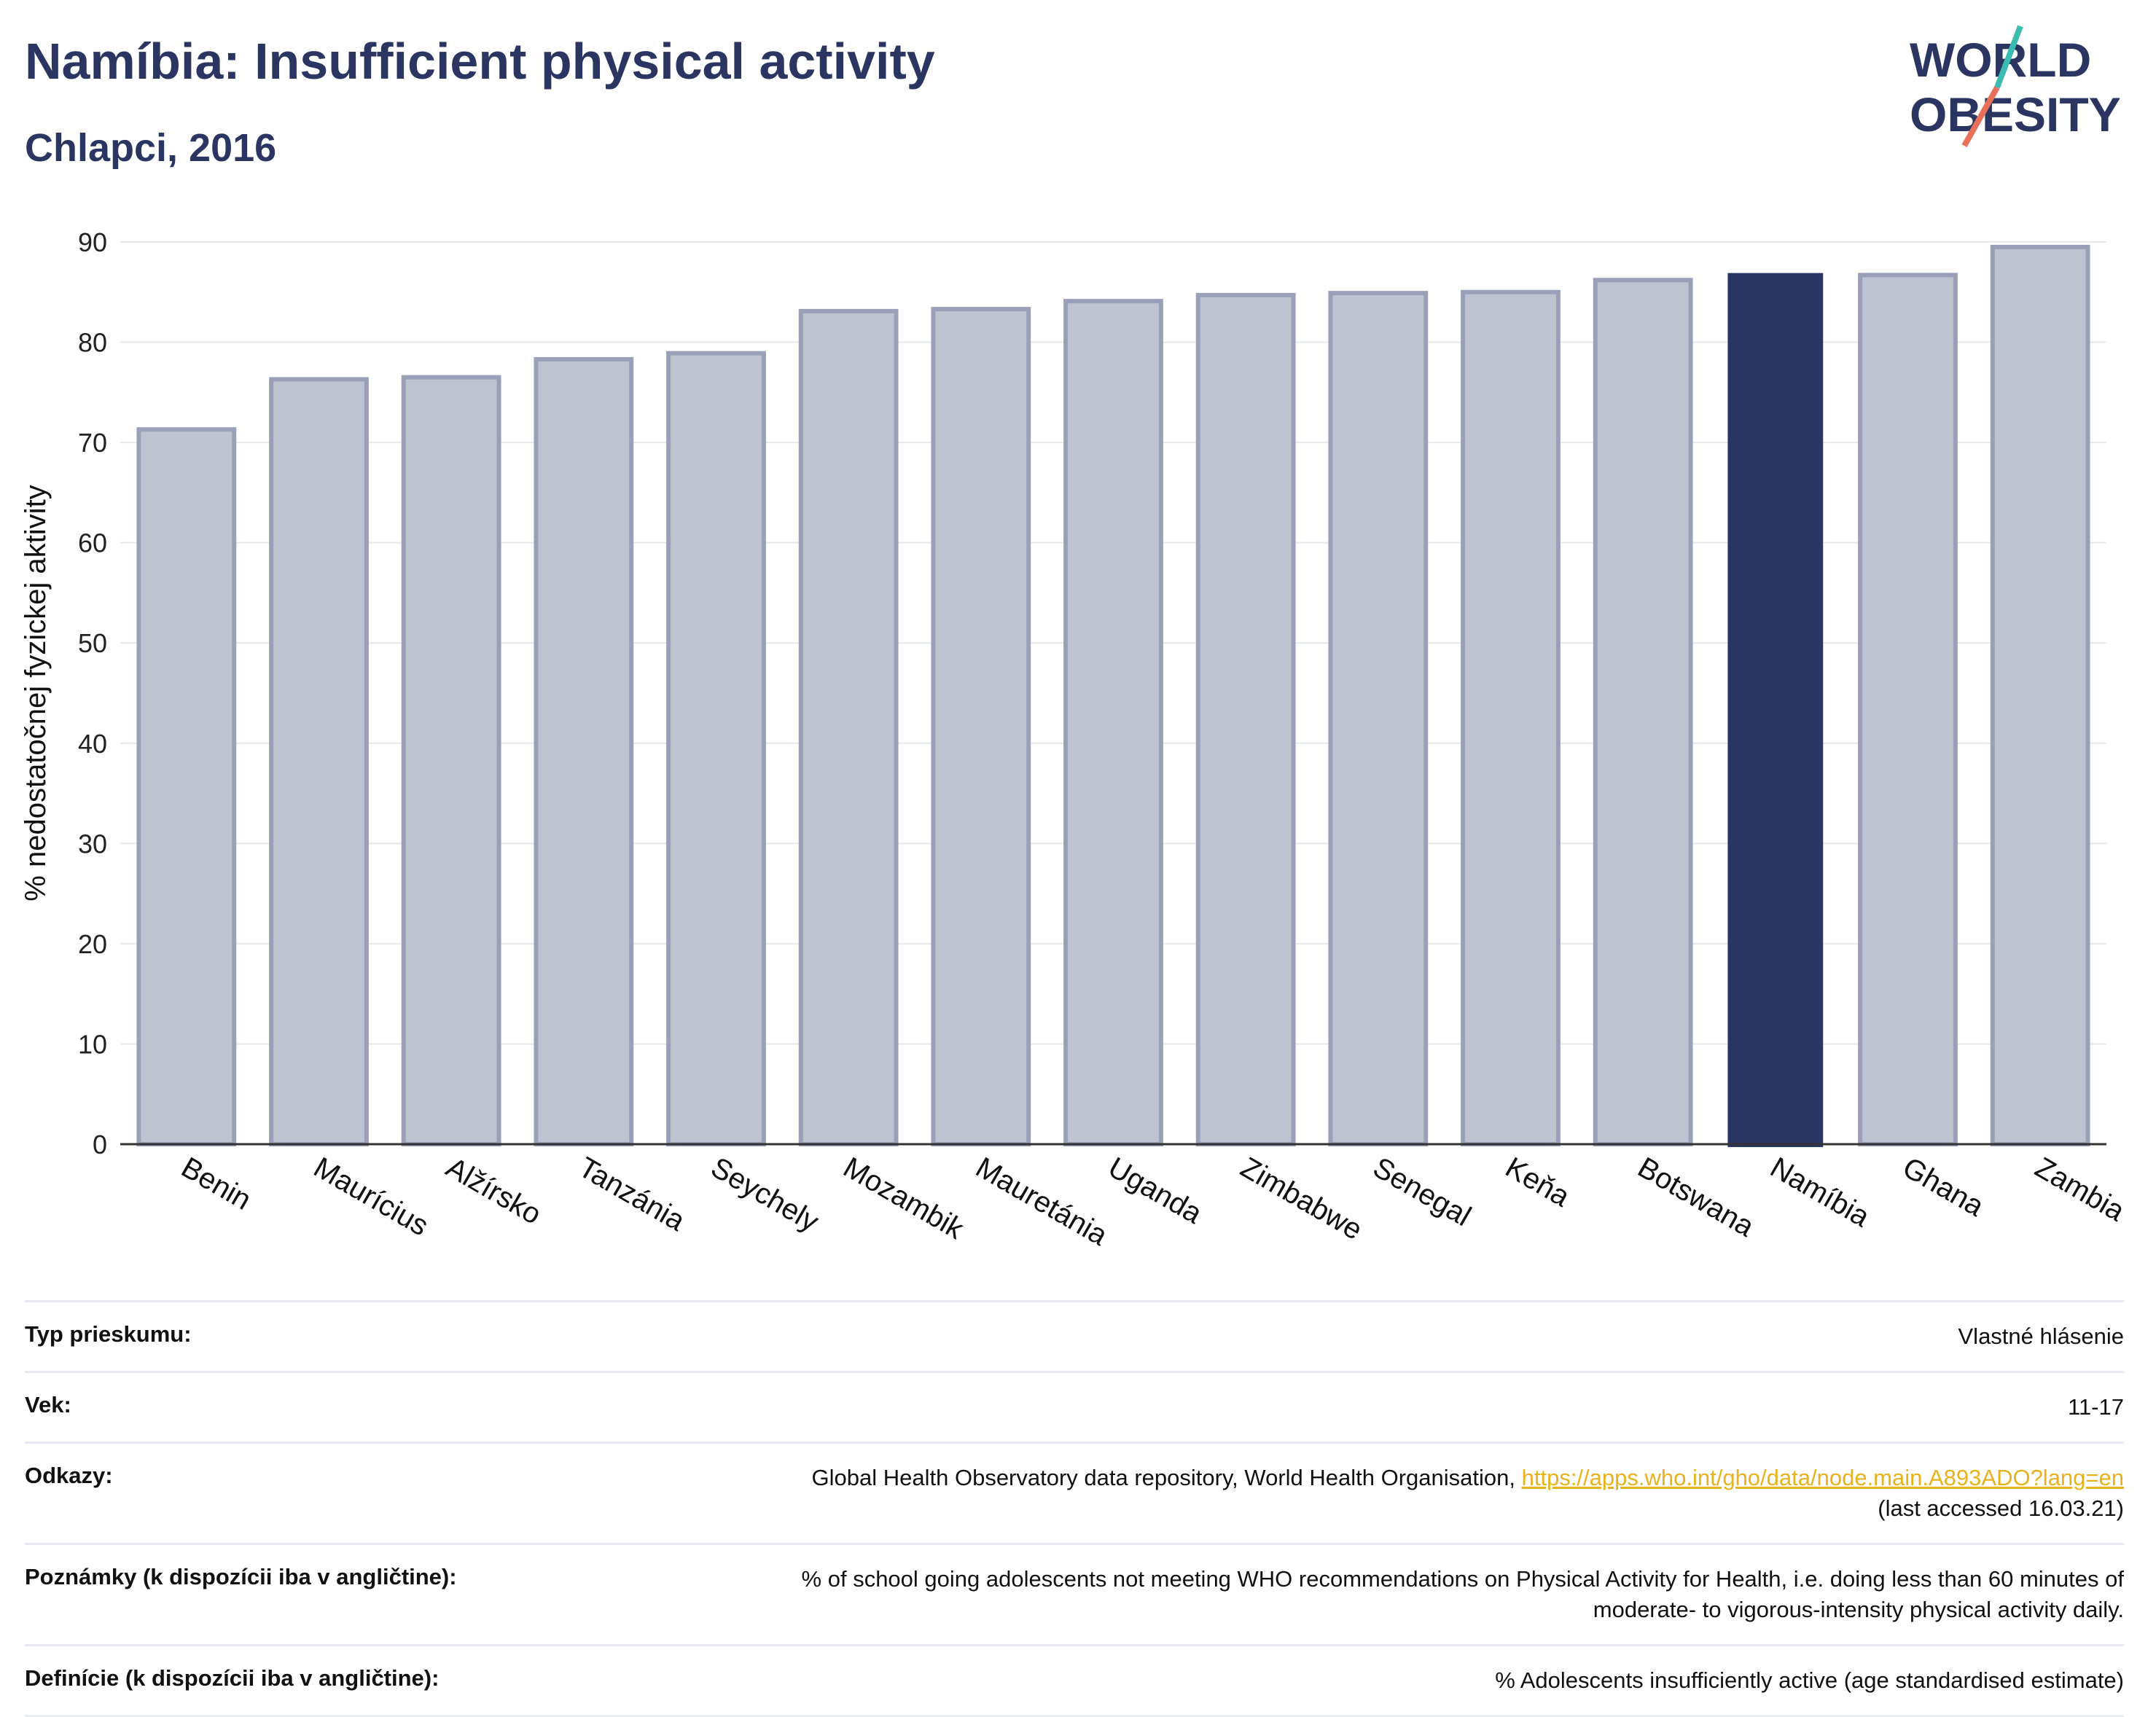 The width and height of the screenshot is (2156, 1717). Describe the element at coordinates (93, 242) in the screenshot. I see `y-tick-label: 90` at that location.